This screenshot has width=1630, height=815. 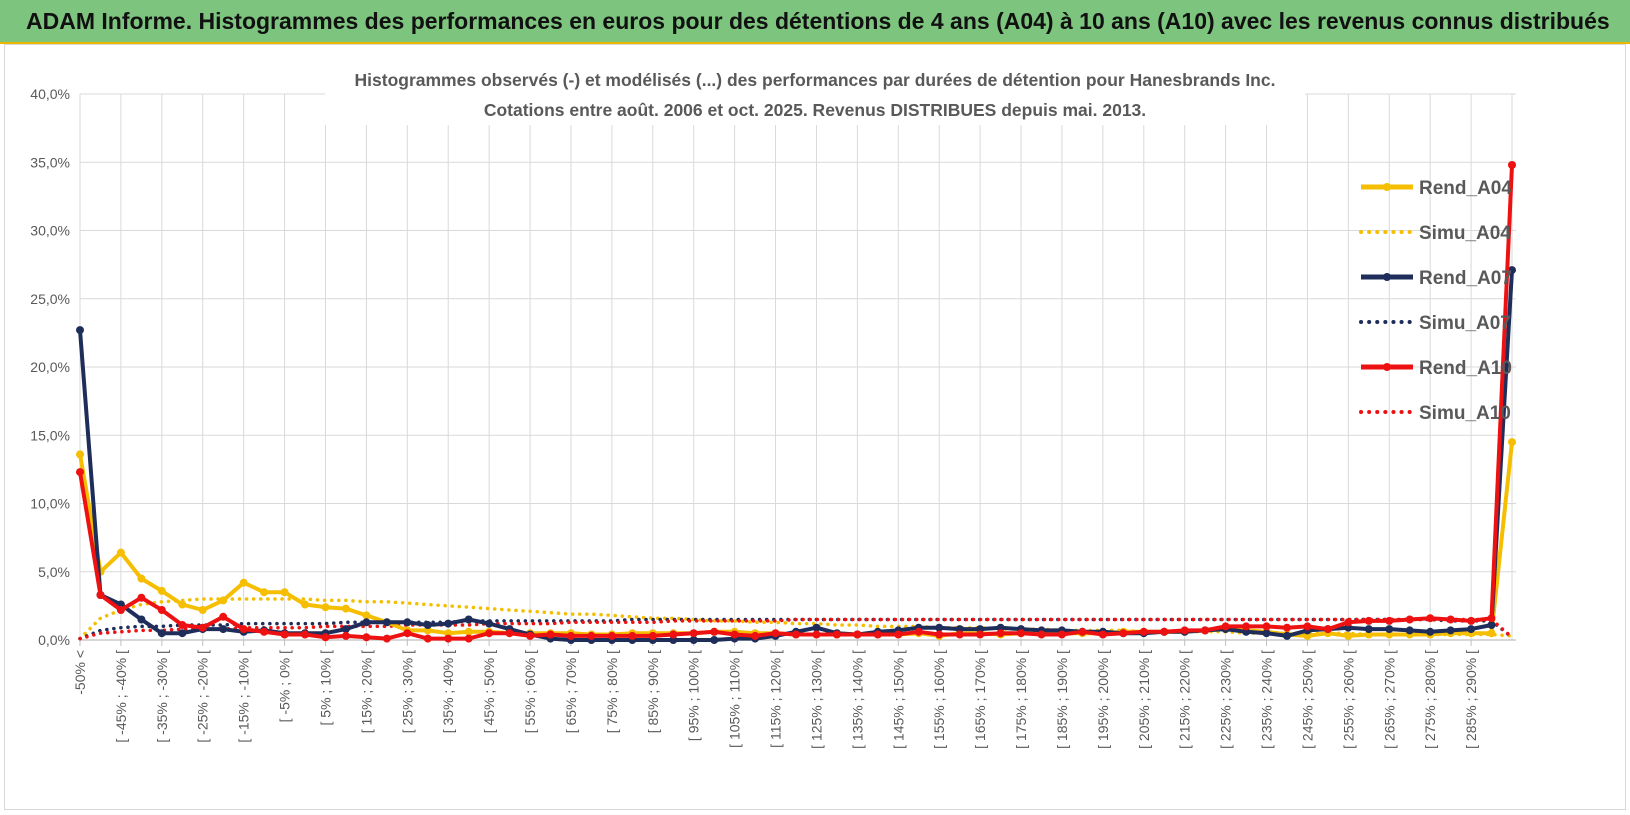 What do you see at coordinates (571, 691) in the screenshot?
I see `x-tick-label: [ 65% ; 70% [` at bounding box center [571, 691].